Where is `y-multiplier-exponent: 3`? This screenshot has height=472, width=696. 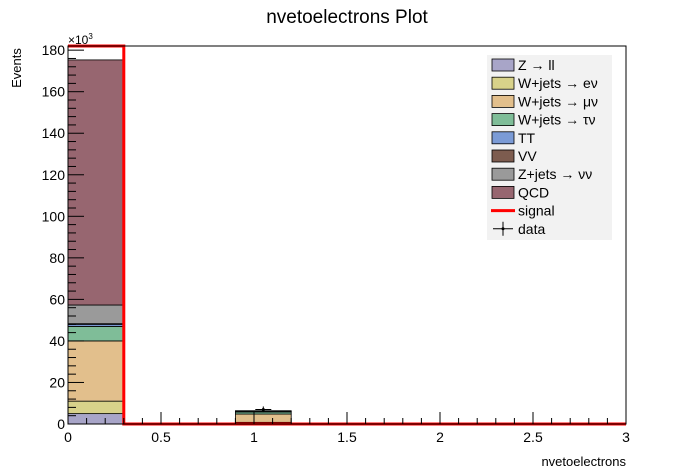 y-multiplier-exponent: 3 is located at coordinates (90, 36).